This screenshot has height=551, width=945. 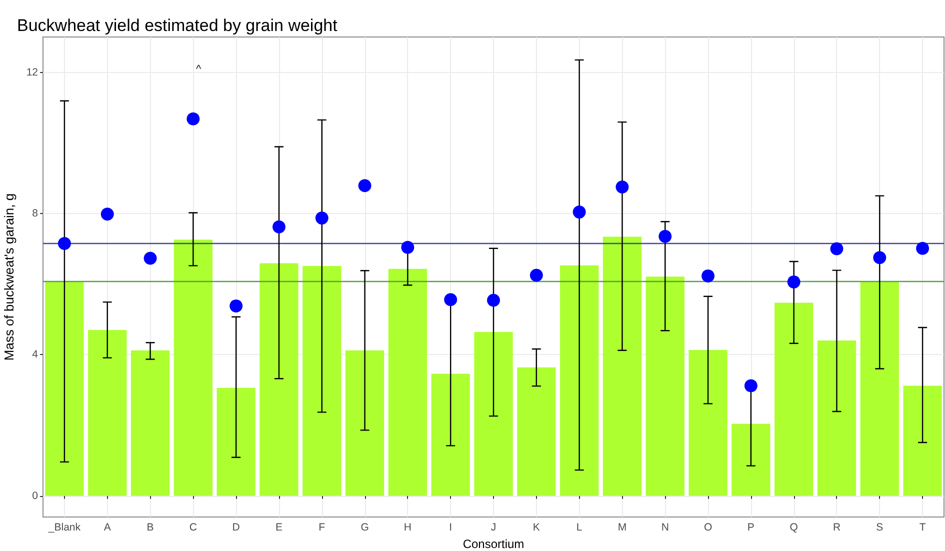 What do you see at coordinates (199, 70) in the screenshot?
I see `annotation: ^` at bounding box center [199, 70].